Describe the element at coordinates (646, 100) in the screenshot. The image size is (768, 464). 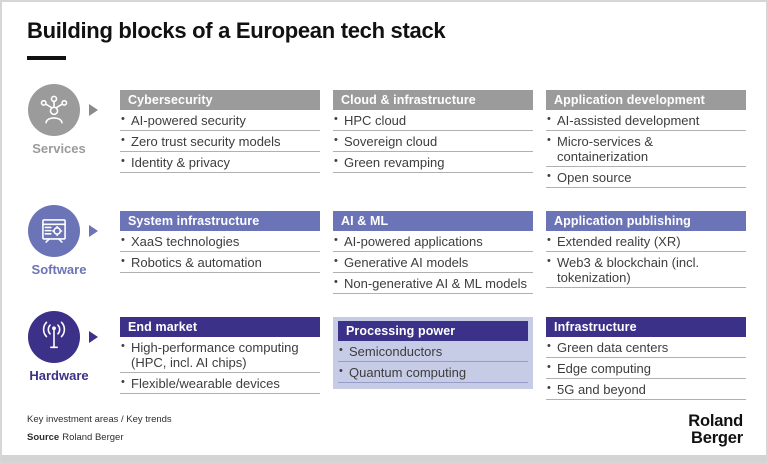
I see `block-title: Application development` at that location.